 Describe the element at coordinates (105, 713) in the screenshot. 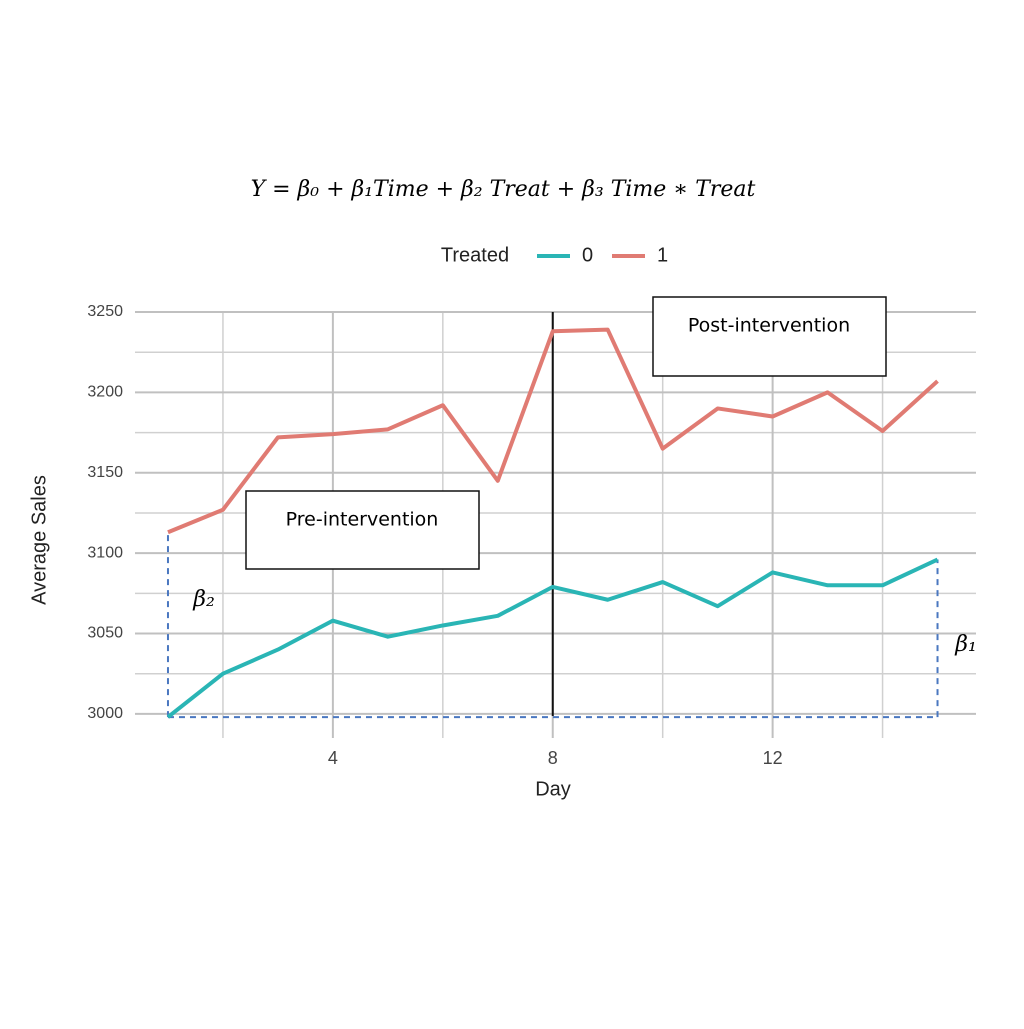

I see `y-tick-label: 3000` at that location.